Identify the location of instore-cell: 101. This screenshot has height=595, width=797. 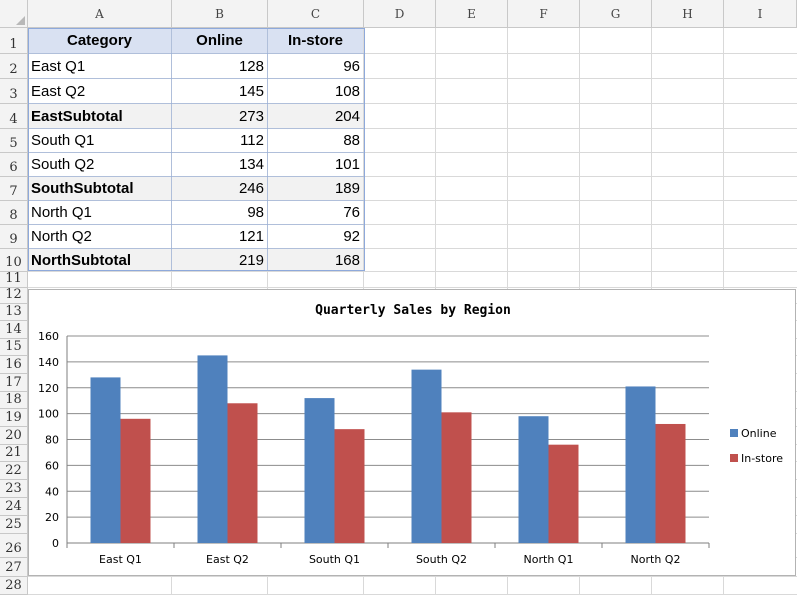
(347, 164).